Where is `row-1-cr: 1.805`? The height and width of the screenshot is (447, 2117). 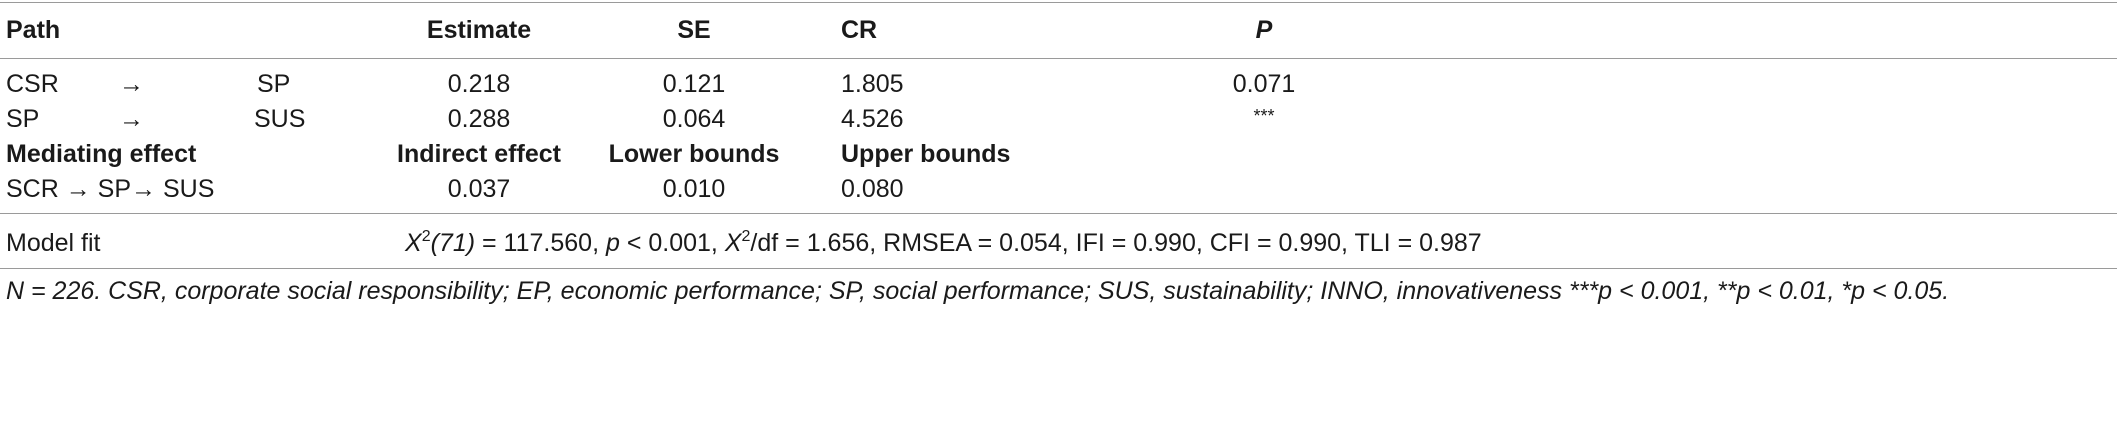 row-1-cr: 1.805 is located at coordinates (872, 84).